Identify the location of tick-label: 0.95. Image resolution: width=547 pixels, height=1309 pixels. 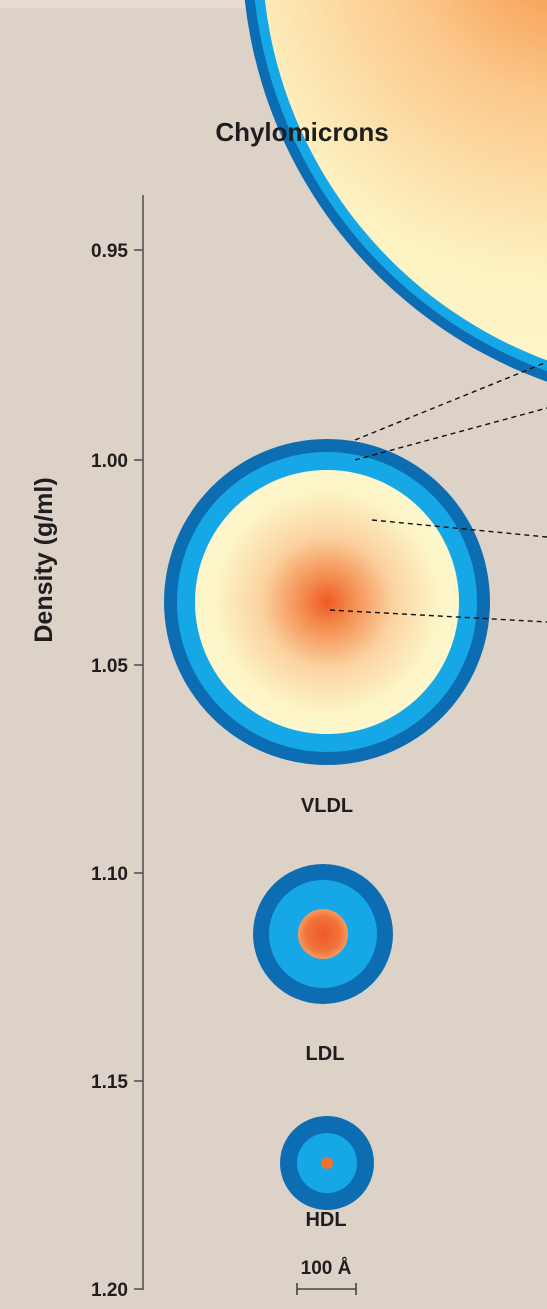
(109, 251).